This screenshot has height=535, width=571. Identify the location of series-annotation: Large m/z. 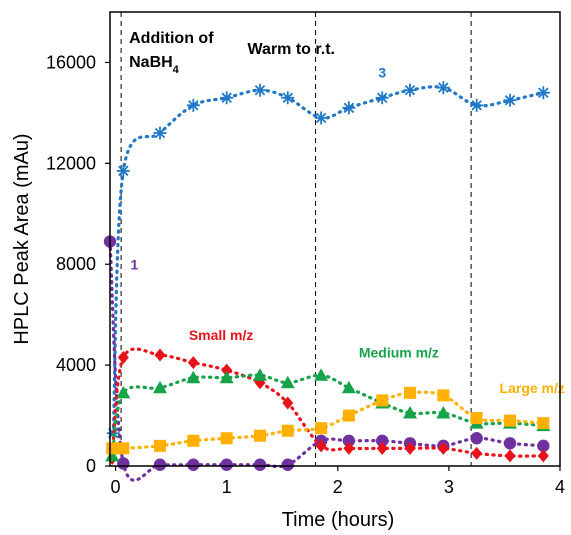
(532, 388).